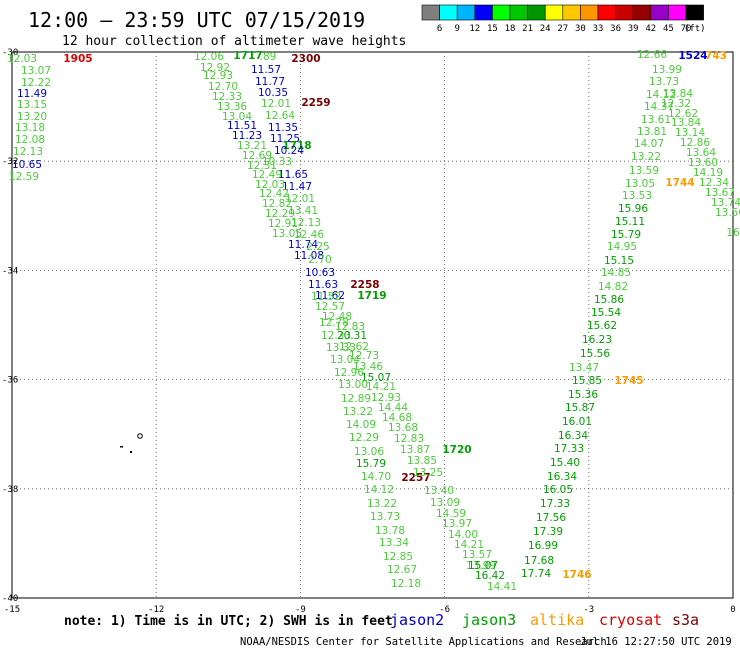 This screenshot has width=740, height=650. Describe the element at coordinates (444, 610) in the screenshot. I see `lon-tick-label: -6` at that location.